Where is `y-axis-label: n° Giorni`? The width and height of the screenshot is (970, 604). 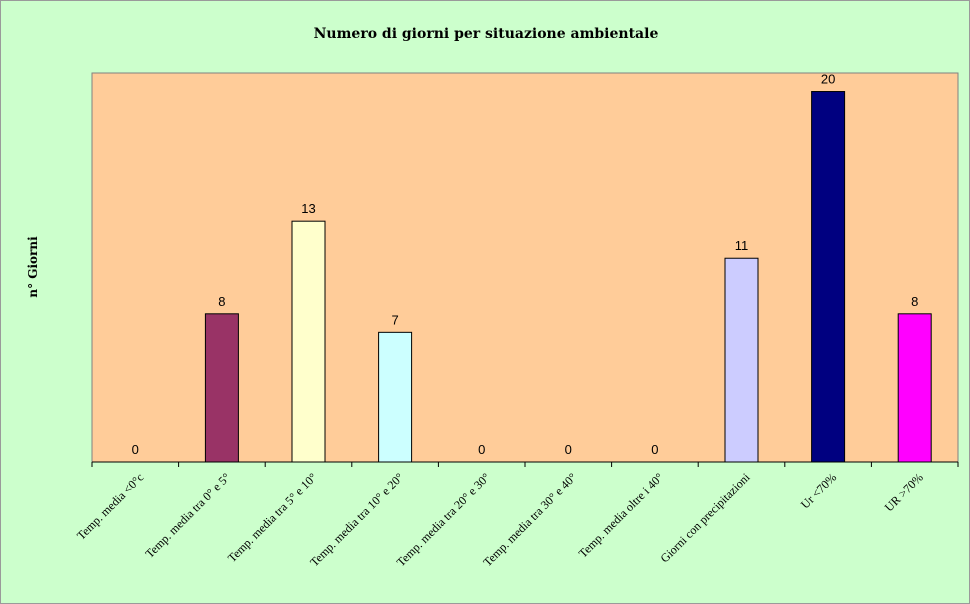 y-axis-label: n° Giorni is located at coordinates (33, 267).